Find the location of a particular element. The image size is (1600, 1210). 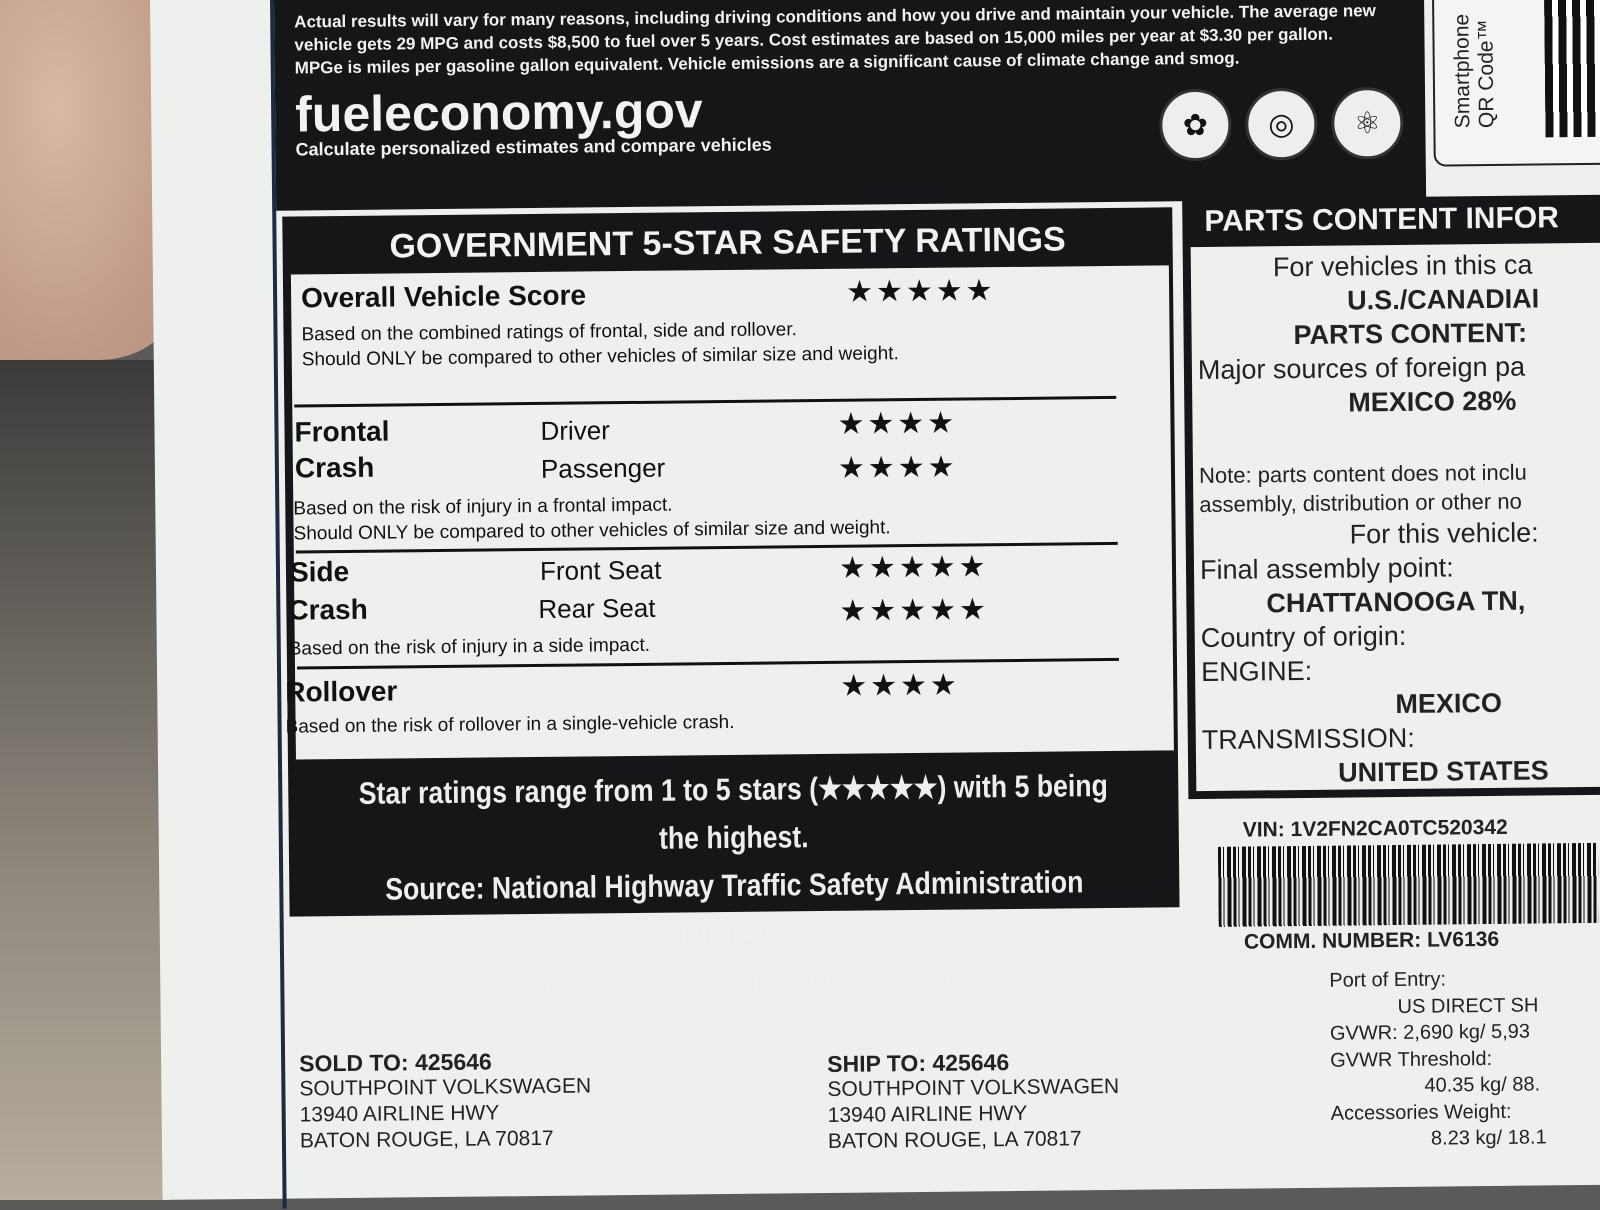

sold-to-line: SOUTHPOINT VOLKSWAGEN is located at coordinates (445, 1087).